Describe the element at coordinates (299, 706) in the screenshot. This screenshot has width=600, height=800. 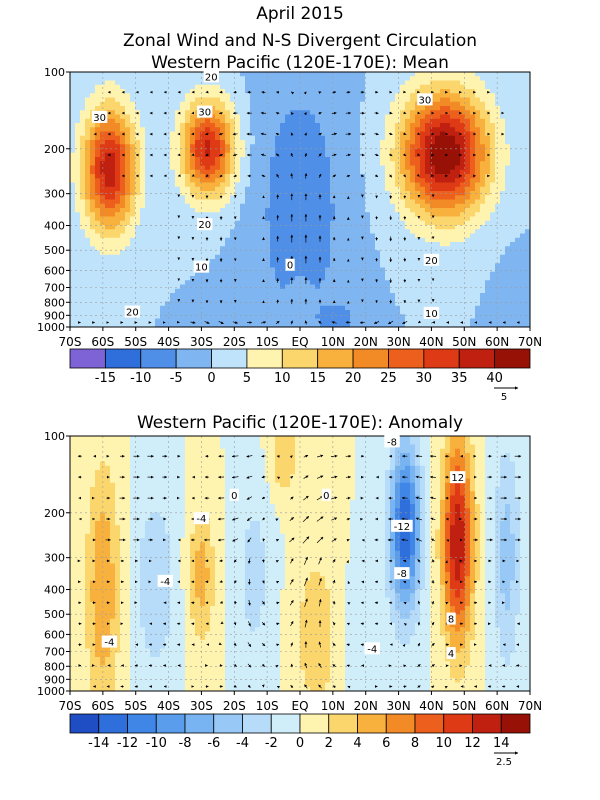
I see `x-tick-label: EQ` at that location.